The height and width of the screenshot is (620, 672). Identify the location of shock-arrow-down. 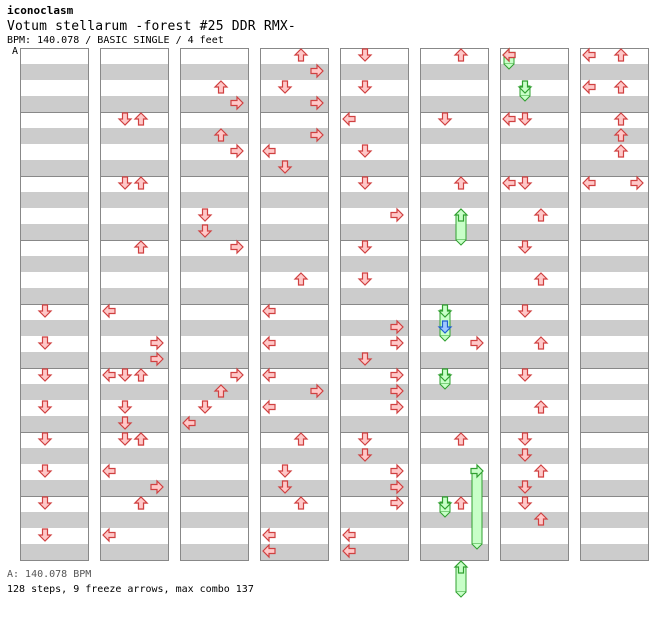
(445, 327).